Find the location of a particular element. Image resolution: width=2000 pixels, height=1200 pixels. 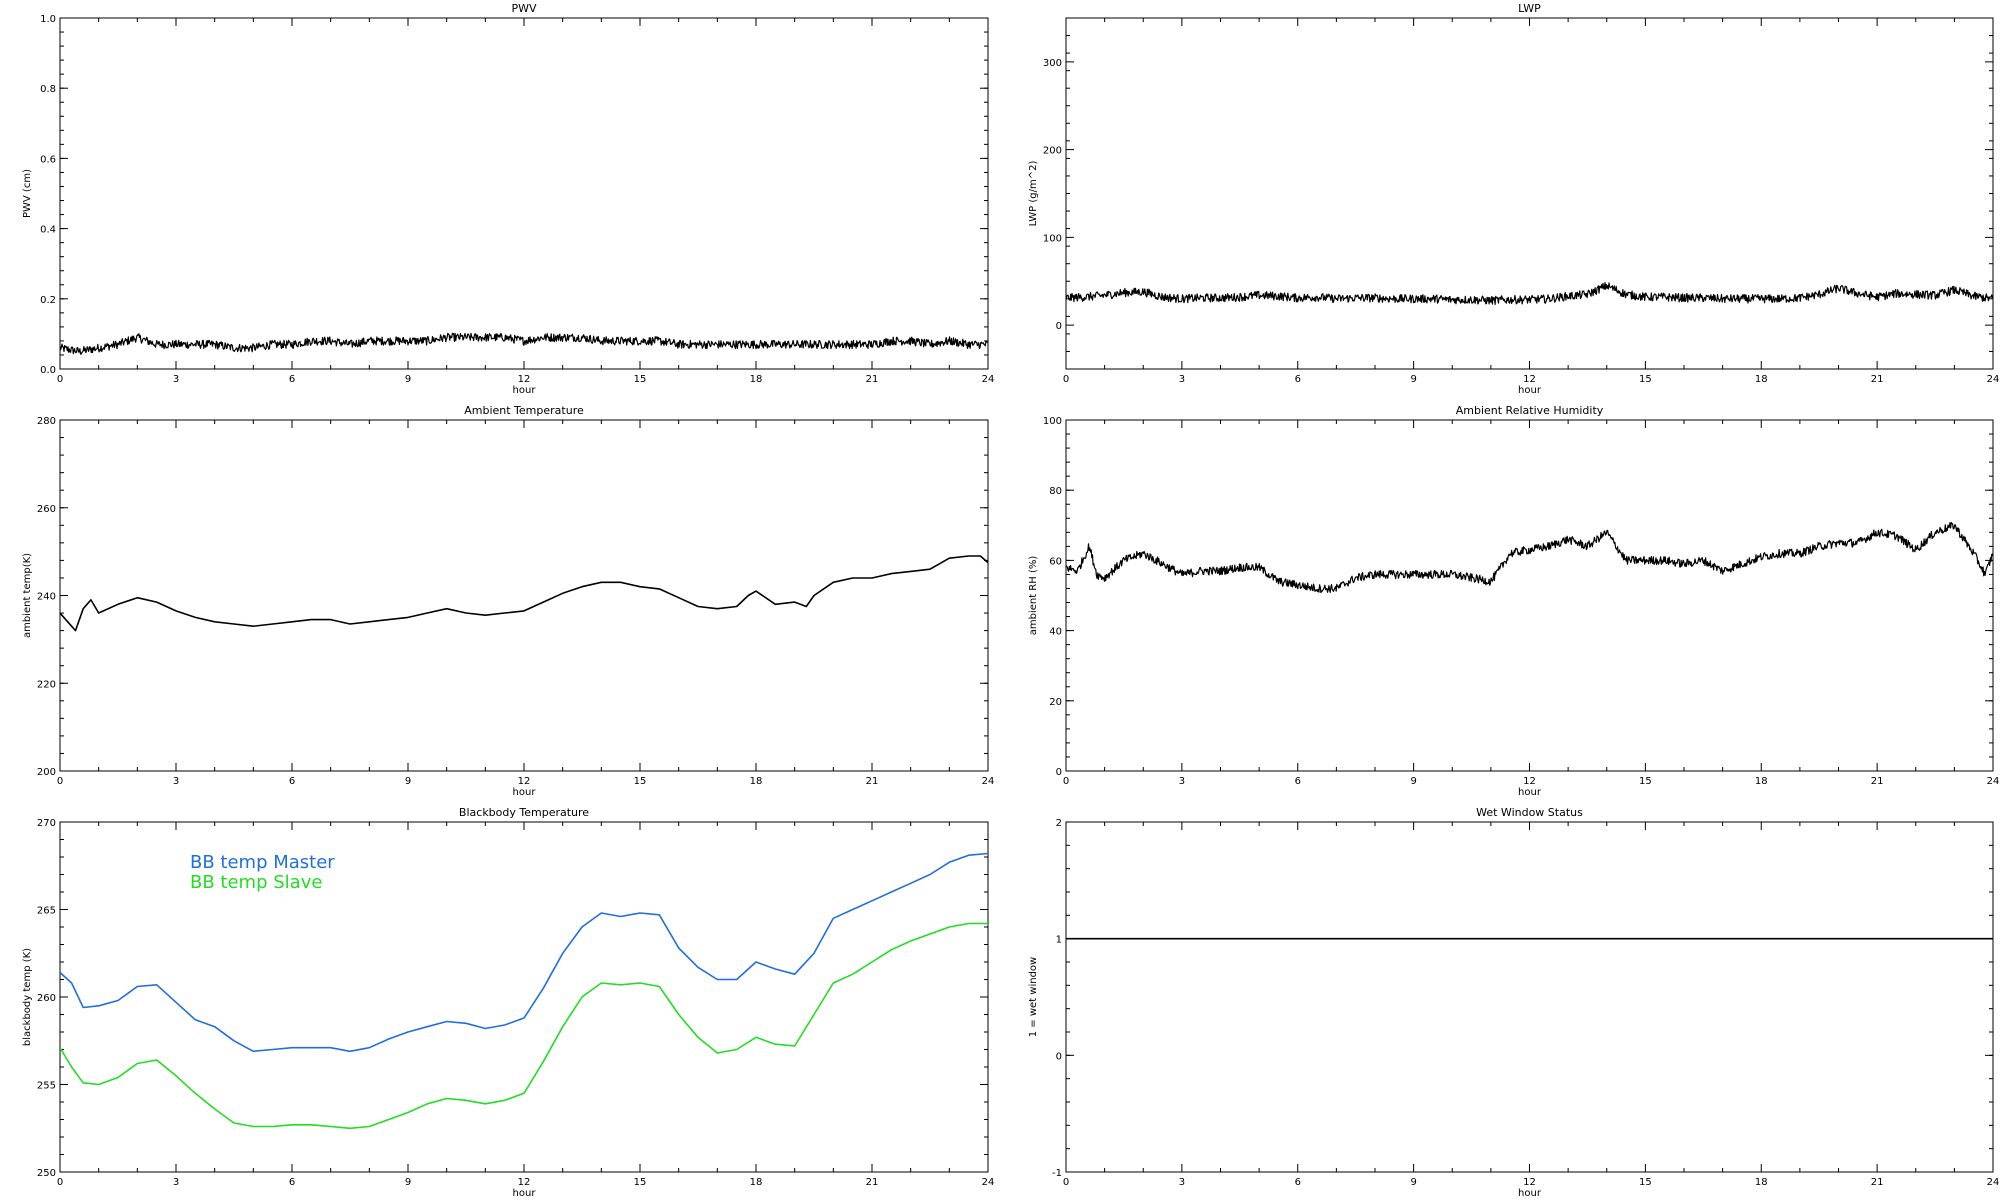

y-tick-label: -1 is located at coordinates (1057, 1173).